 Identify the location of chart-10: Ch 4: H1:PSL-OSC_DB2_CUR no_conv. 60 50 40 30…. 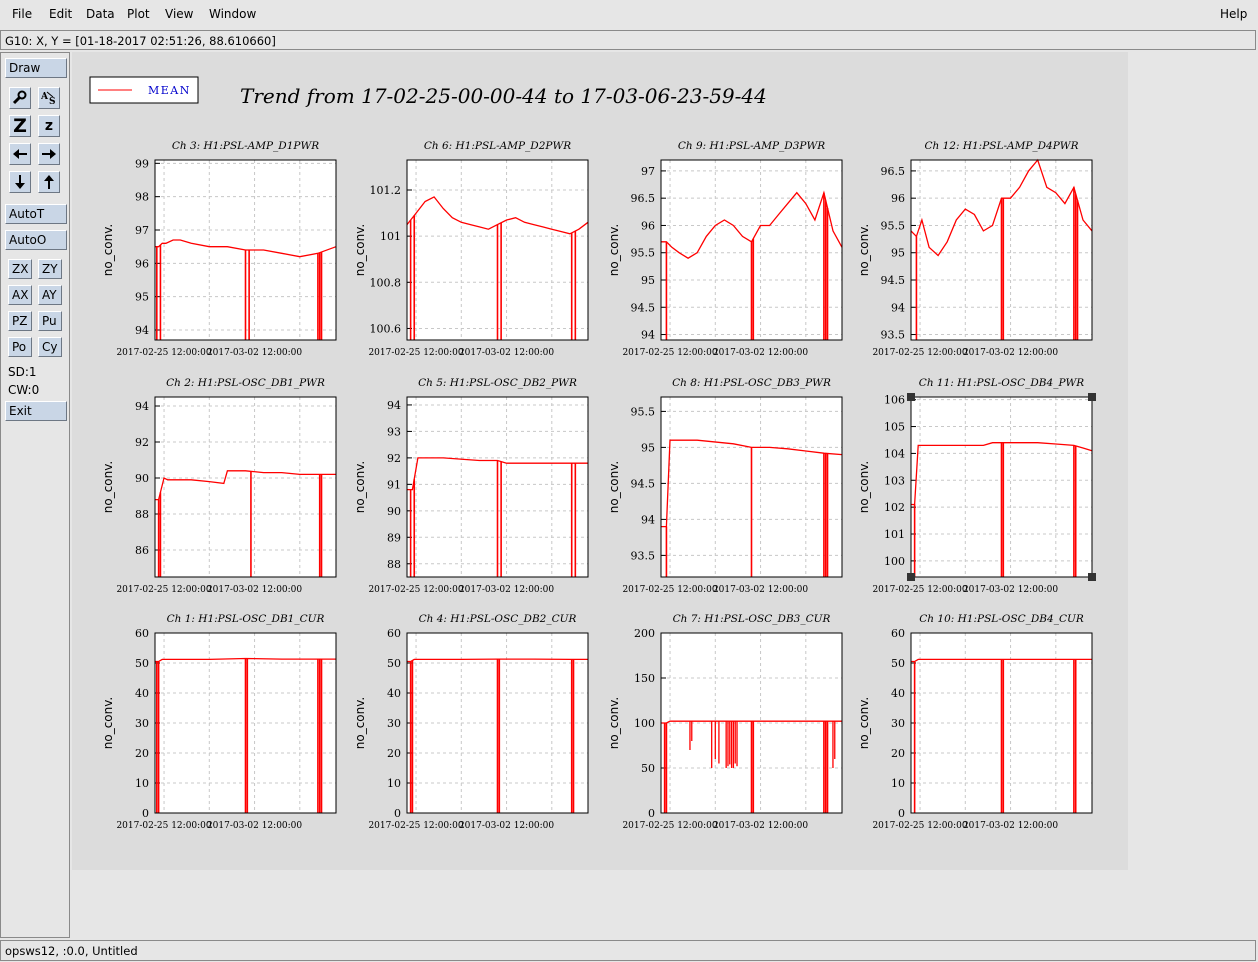
(471, 722).